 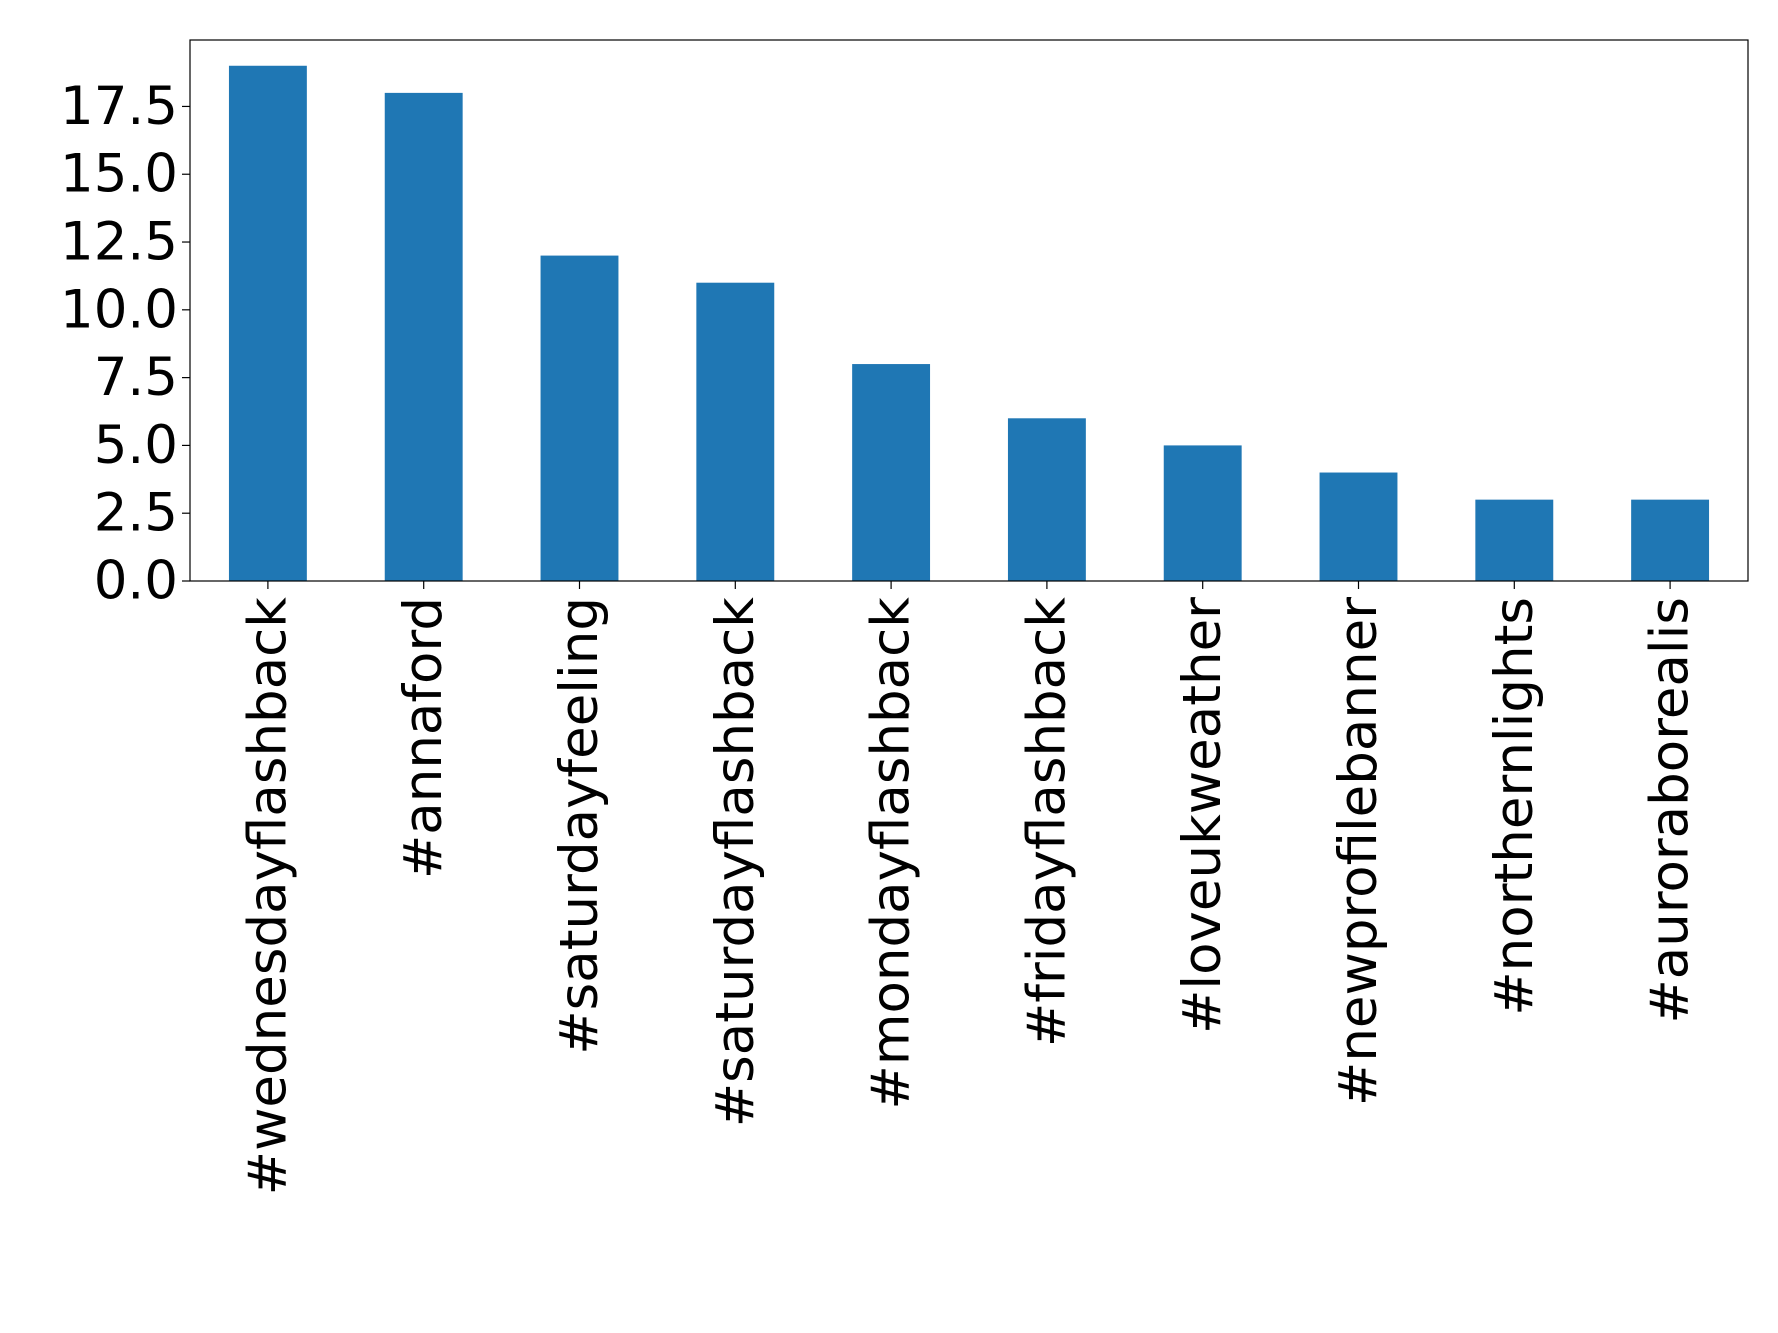 I want to click on x-tick-label: #newprofilebanner, so click(x=1358, y=851).